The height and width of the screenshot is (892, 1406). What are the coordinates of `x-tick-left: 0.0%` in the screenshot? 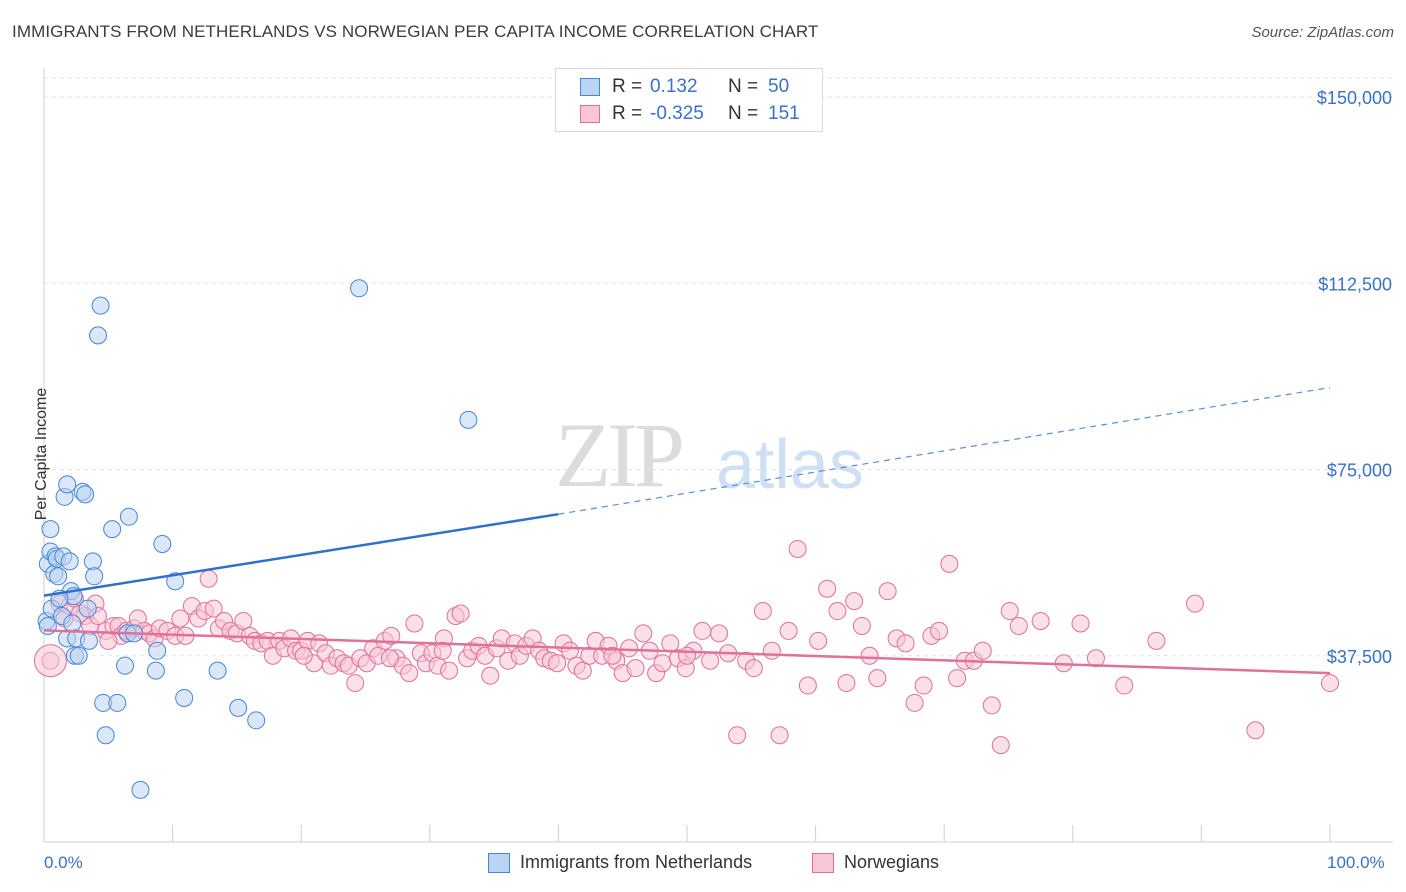 It's located at (63, 862).